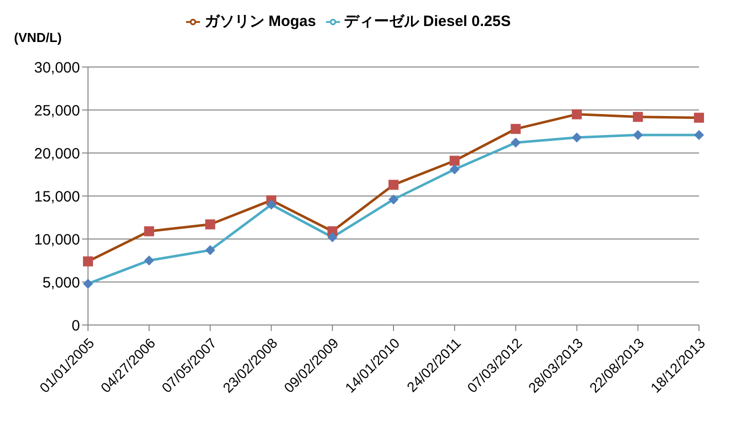 The width and height of the screenshot is (729, 423). What do you see at coordinates (38, 37) in the screenshot?
I see `y-axis-title: (VND/L)` at bounding box center [38, 37].